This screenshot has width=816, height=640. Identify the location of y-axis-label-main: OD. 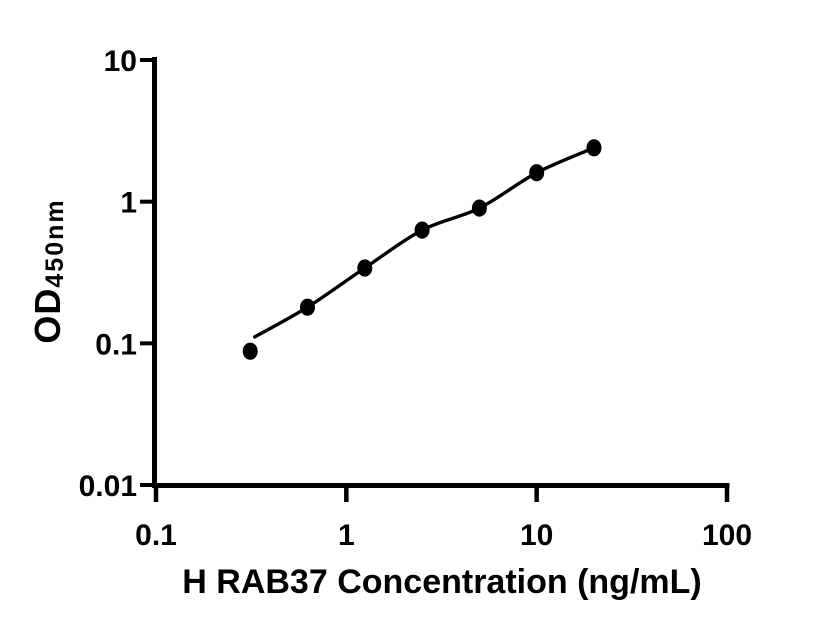
(47, 315).